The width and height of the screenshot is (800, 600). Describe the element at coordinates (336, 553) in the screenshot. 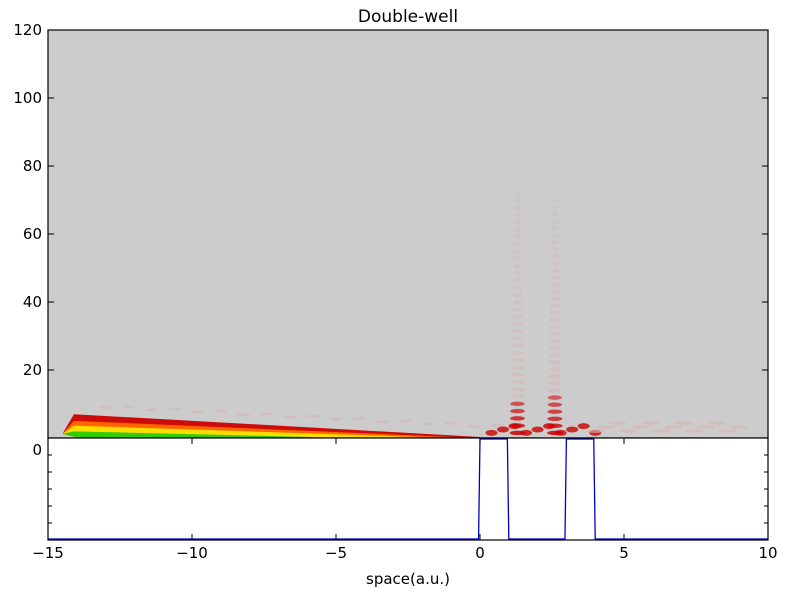

I see `x-tick-label: −5` at that location.